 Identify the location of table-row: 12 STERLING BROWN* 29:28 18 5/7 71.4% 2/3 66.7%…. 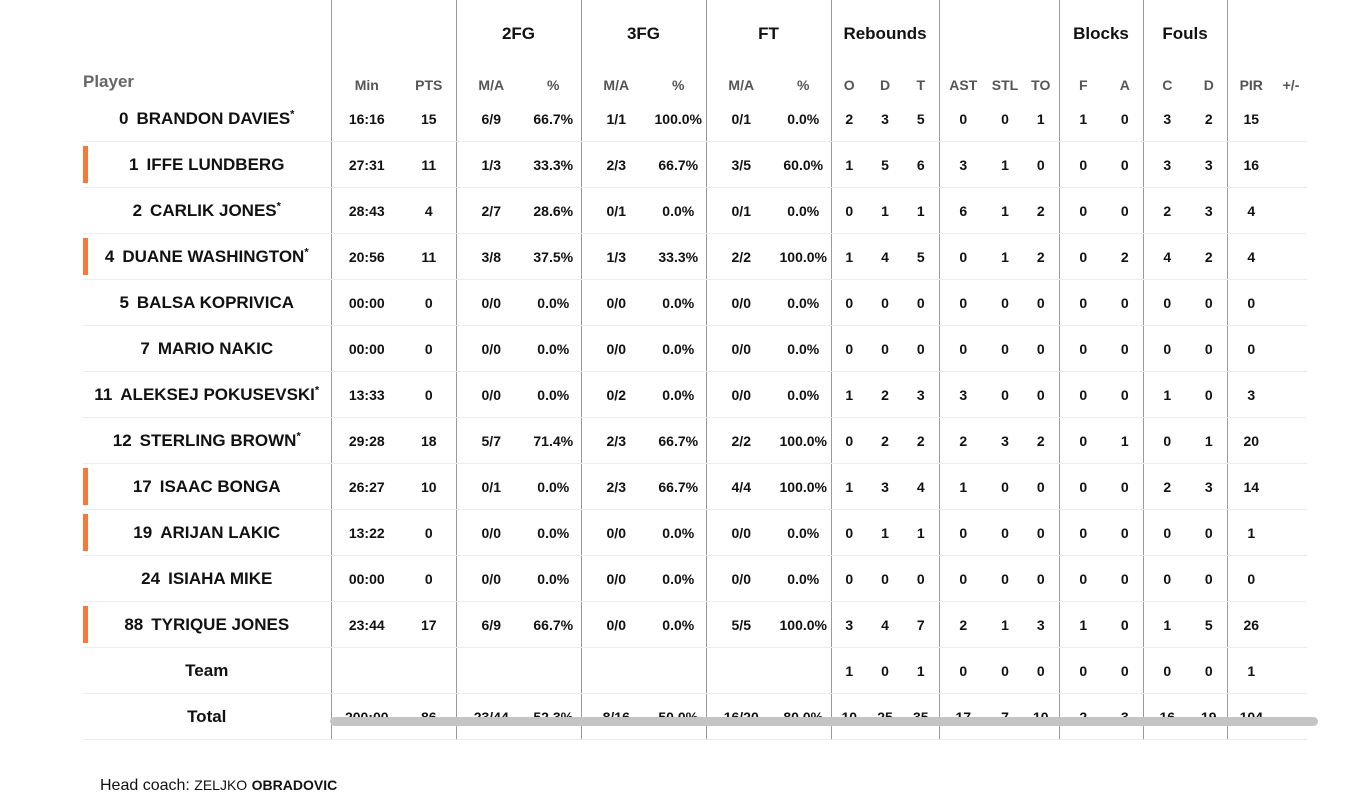
(695, 440).